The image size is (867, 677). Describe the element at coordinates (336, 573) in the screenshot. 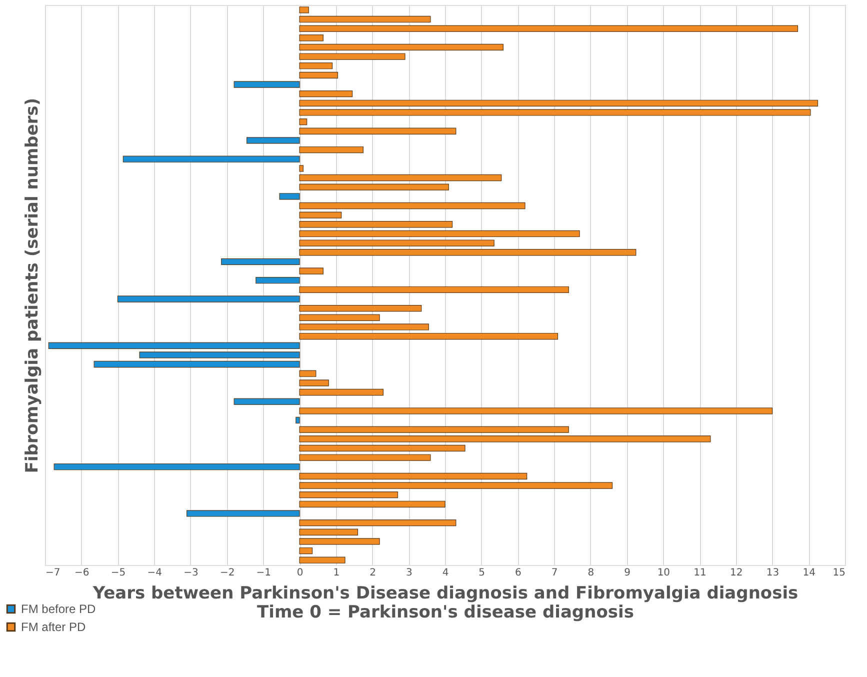

I see `x-tick-label: 1` at that location.